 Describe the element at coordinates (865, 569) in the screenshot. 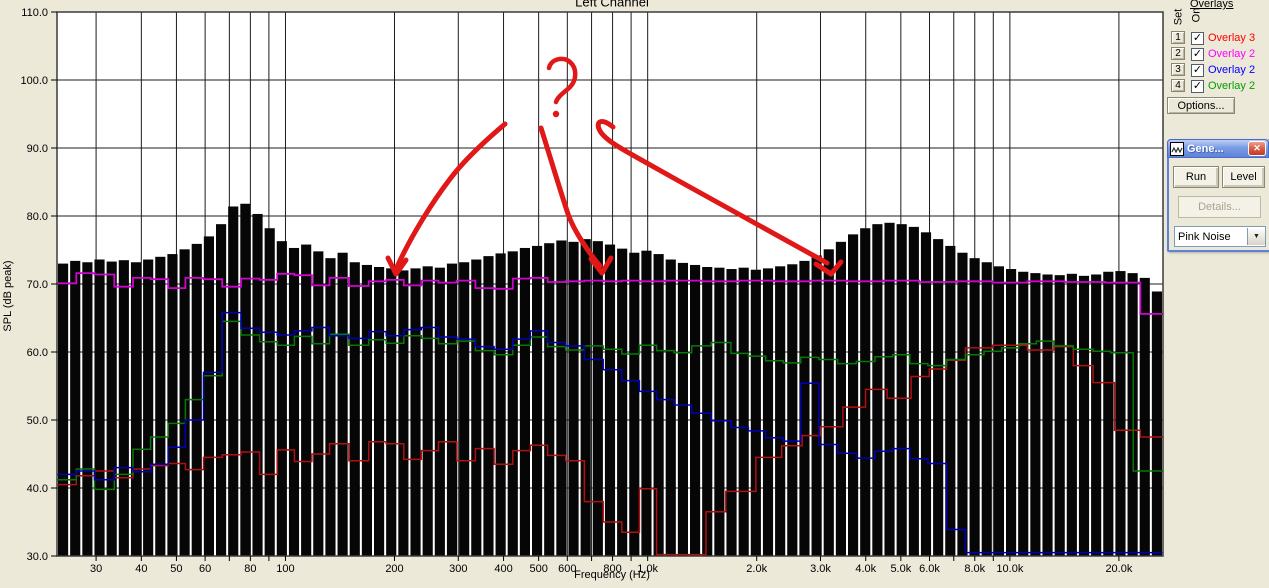

I see `svg-text: 4.0k` at that location.